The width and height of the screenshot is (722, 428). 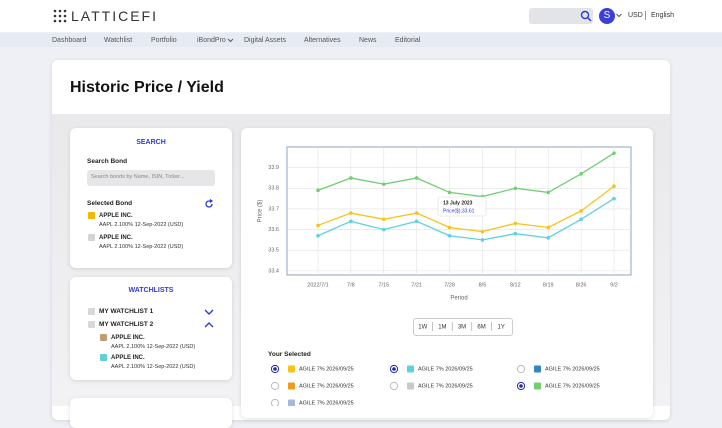 I want to click on language: English, so click(x=662, y=15).